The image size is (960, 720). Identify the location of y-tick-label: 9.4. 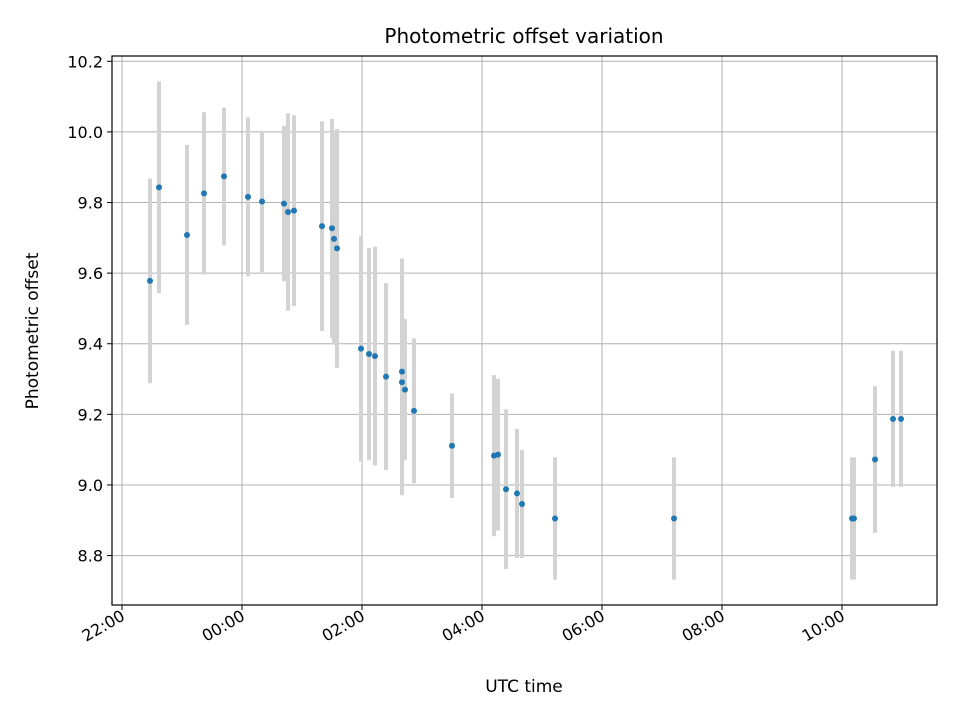
(90, 344).